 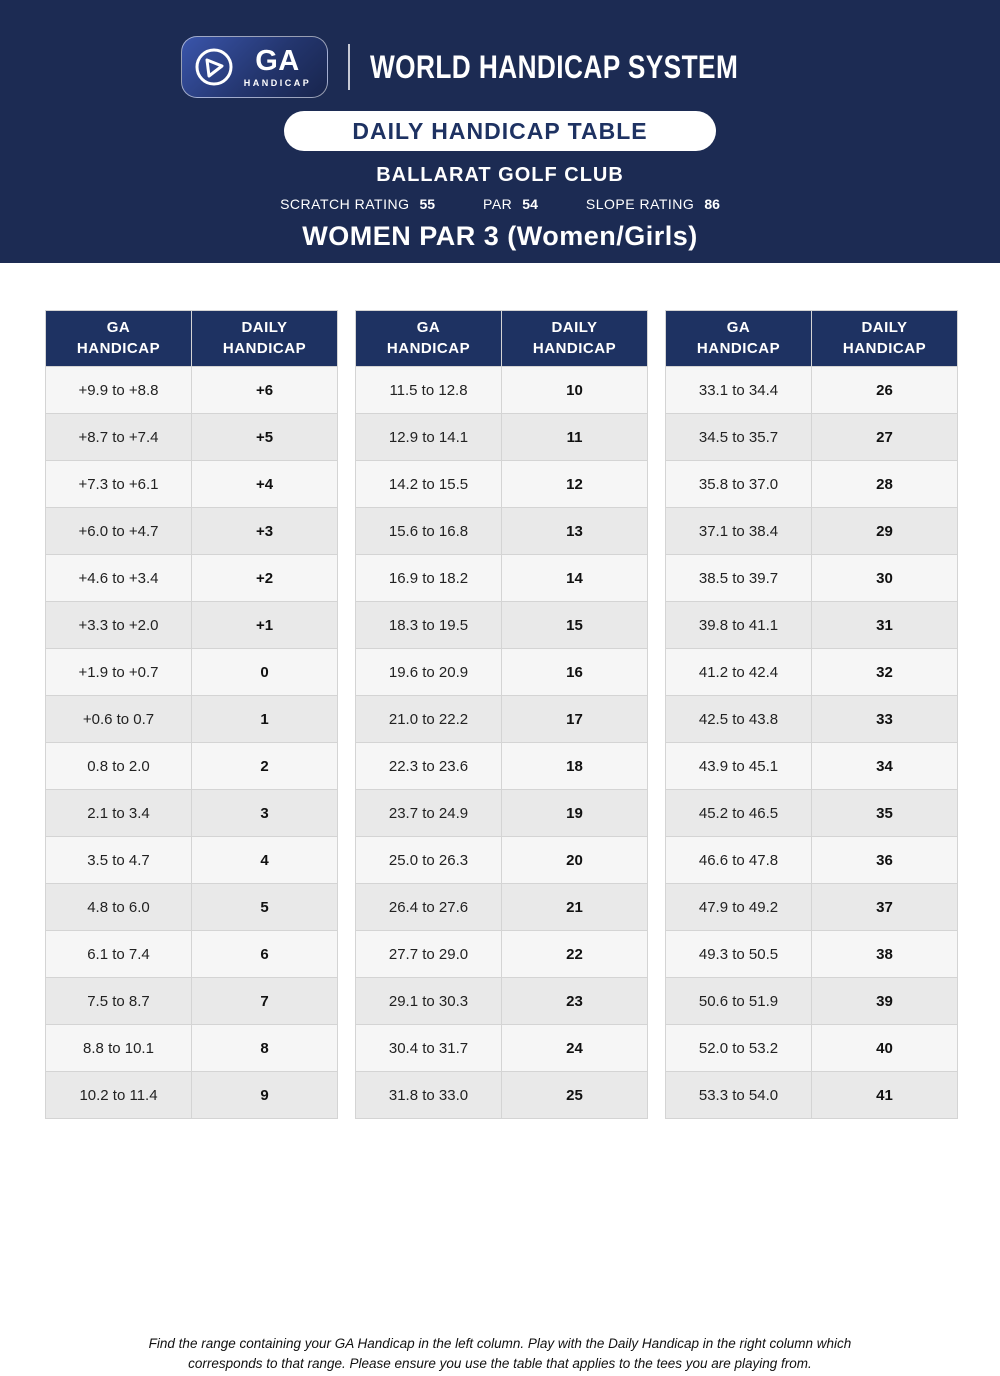 What do you see at coordinates (884, 719) in the screenshot?
I see `daily-handicap-value-cell: 33` at bounding box center [884, 719].